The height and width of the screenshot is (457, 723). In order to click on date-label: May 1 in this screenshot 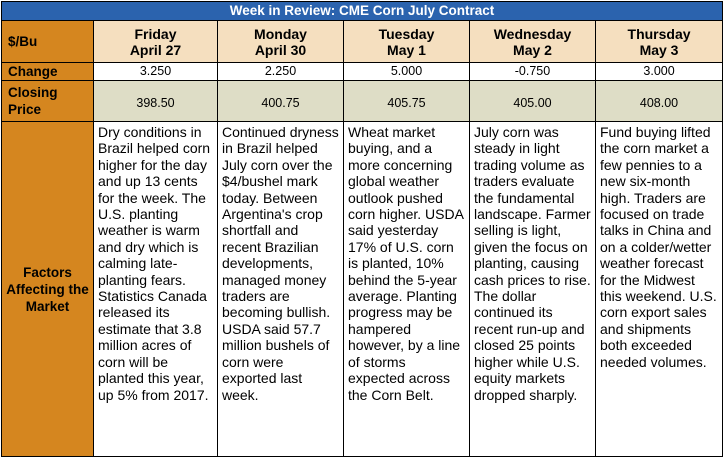, I will do `click(406, 49)`.